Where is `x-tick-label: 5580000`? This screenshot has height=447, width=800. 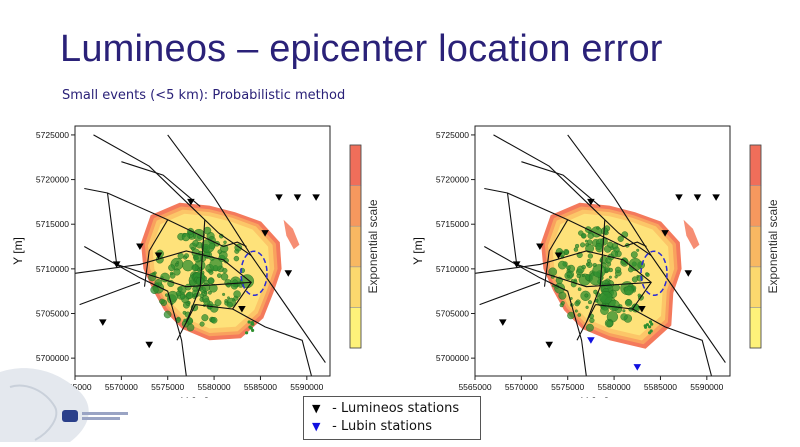 x-tick-label: 5580000 is located at coordinates (214, 387).